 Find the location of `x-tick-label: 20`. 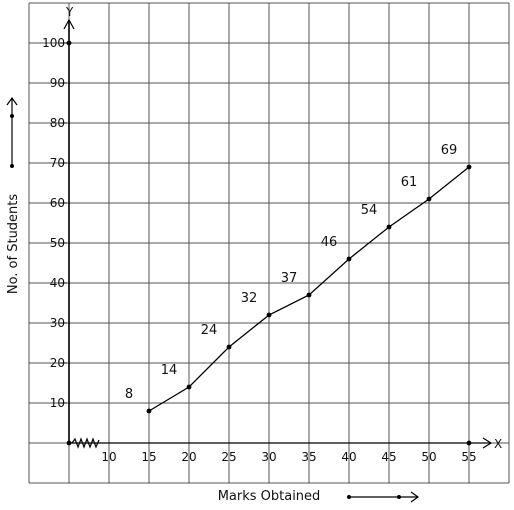

x-tick-label: 20 is located at coordinates (188, 457).